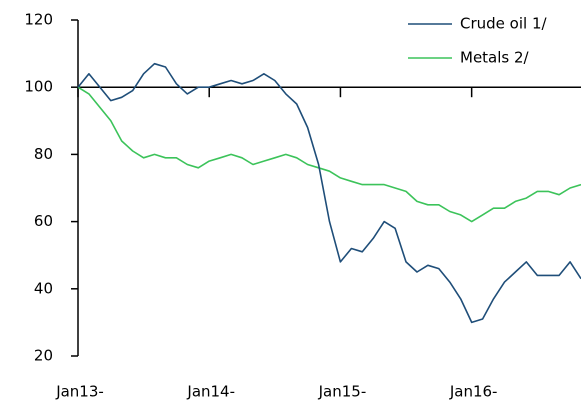 The height and width of the screenshot is (400, 581). Describe the element at coordinates (43, 154) in the screenshot. I see `y-tick-label: 80` at that location.